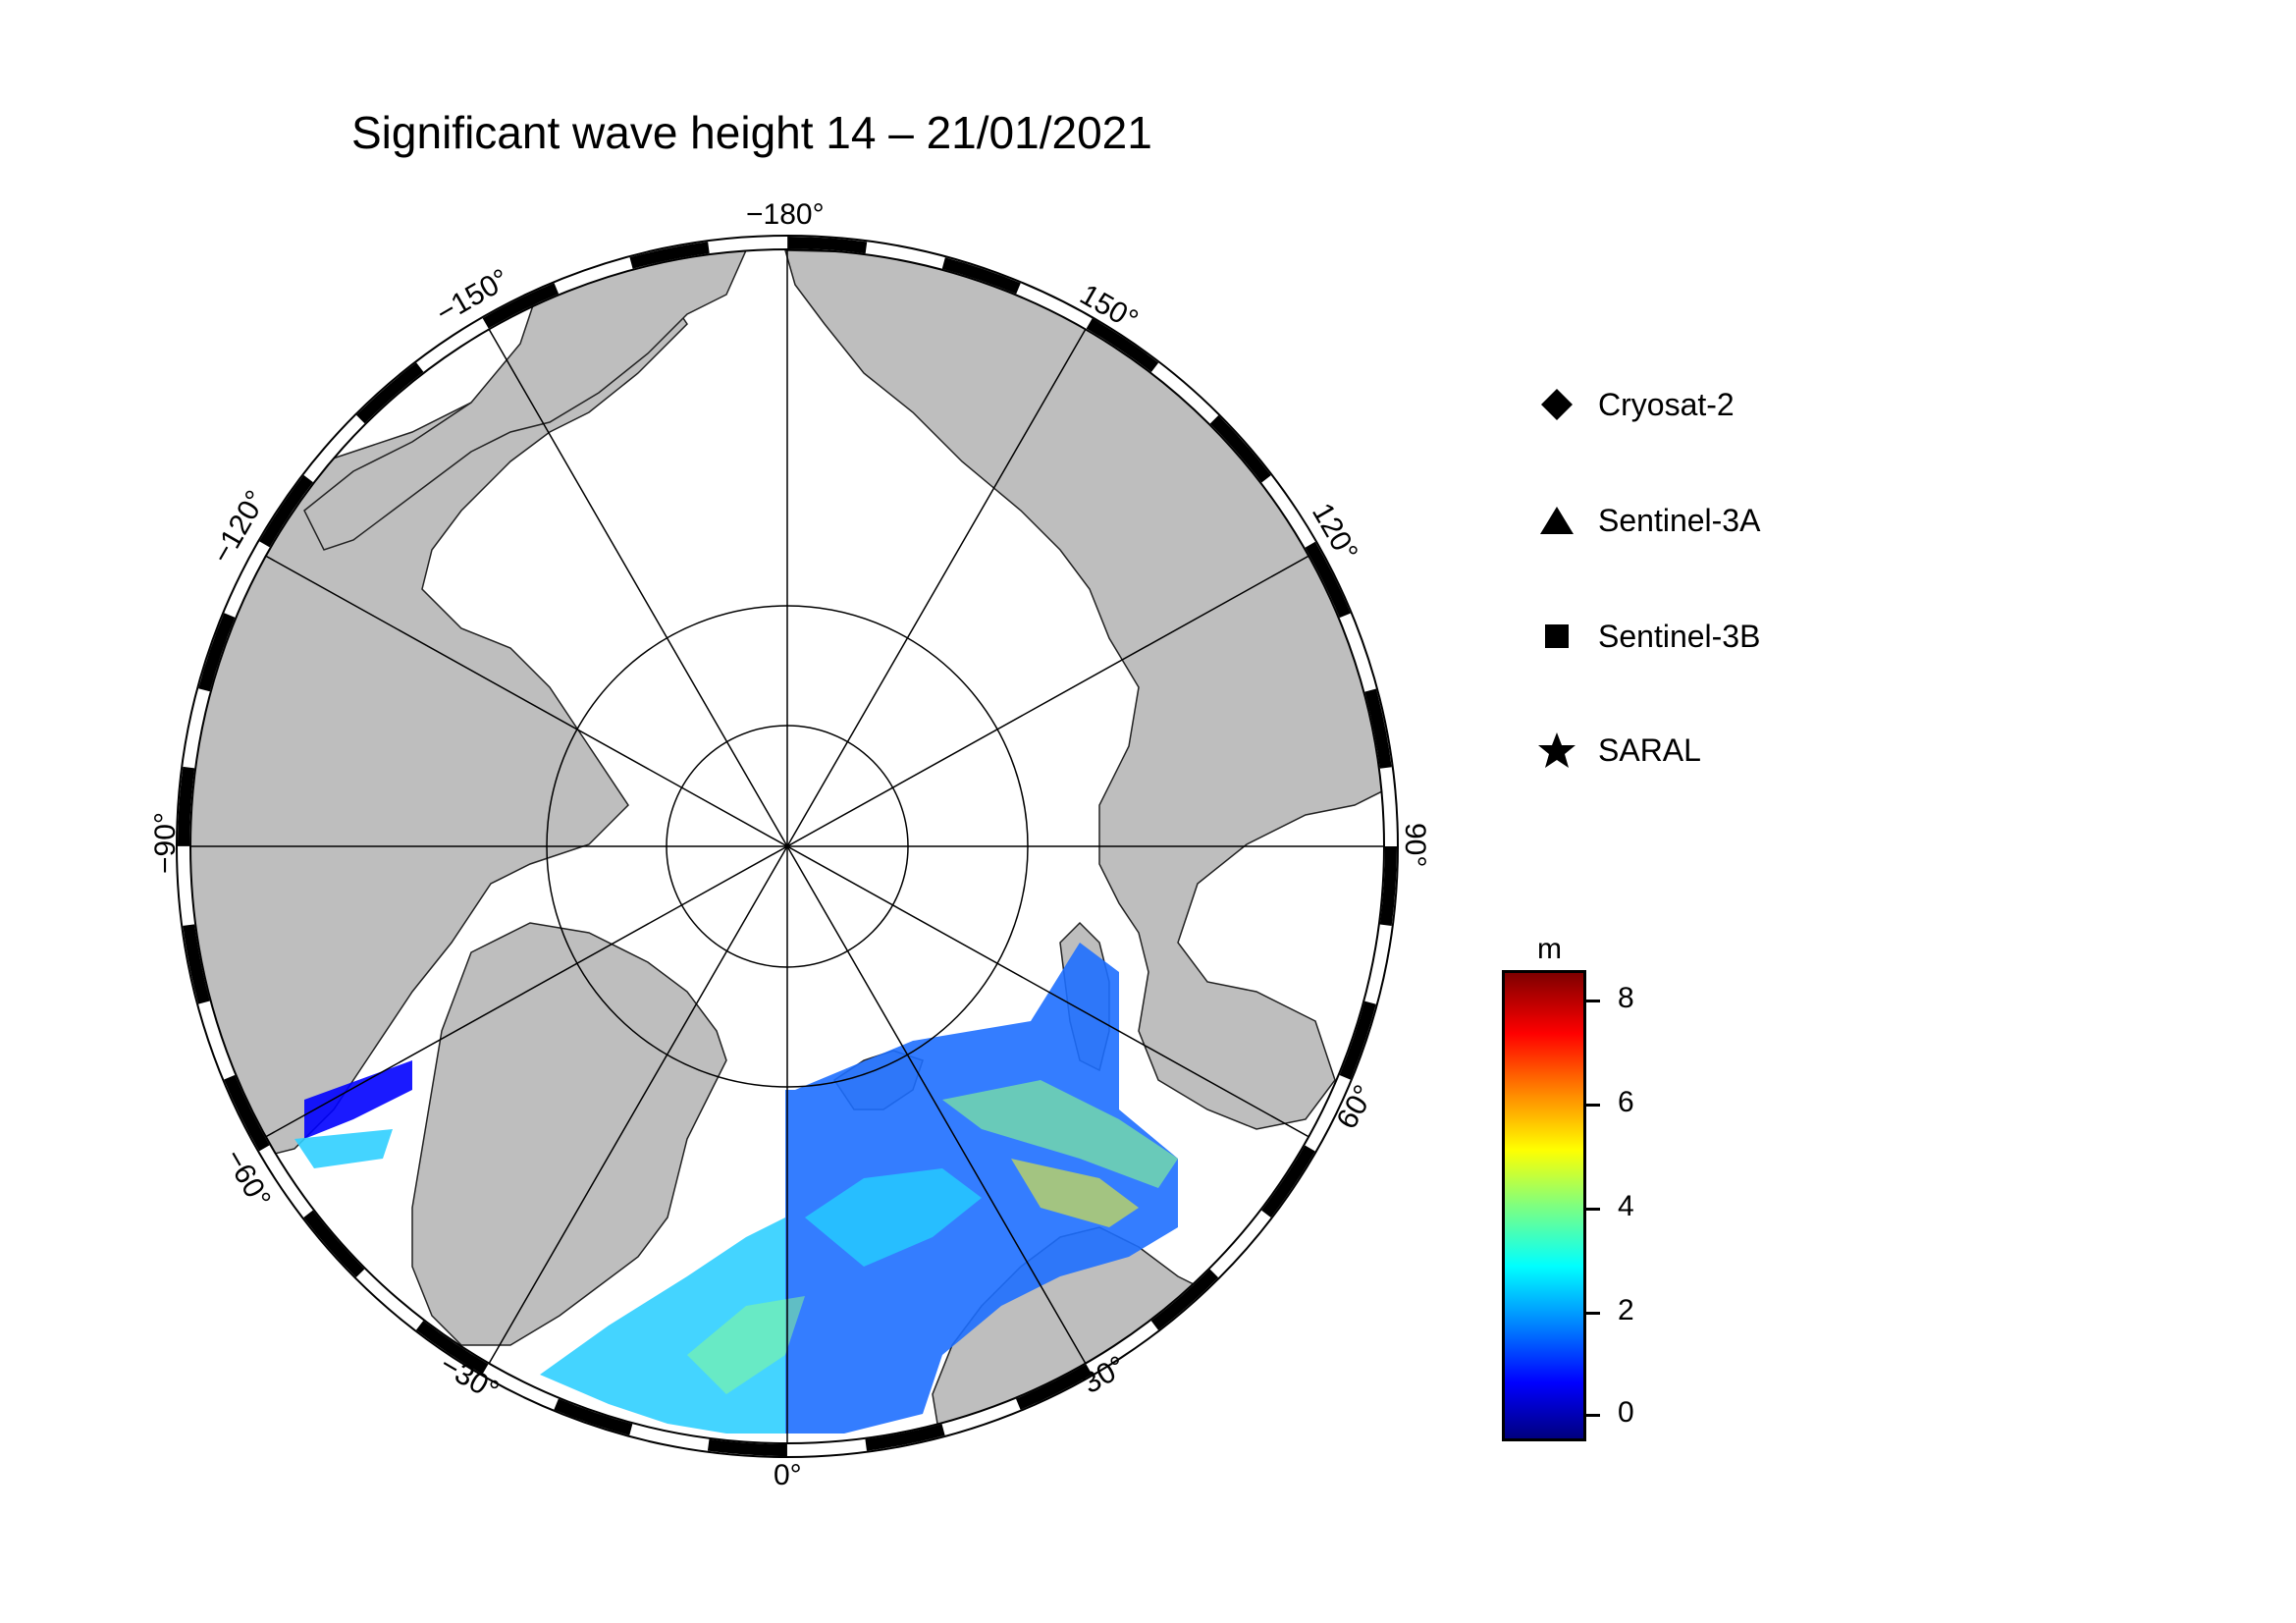 This screenshot has height=1623, width=2296. I want to click on legend-label: SARAL, so click(1649, 750).